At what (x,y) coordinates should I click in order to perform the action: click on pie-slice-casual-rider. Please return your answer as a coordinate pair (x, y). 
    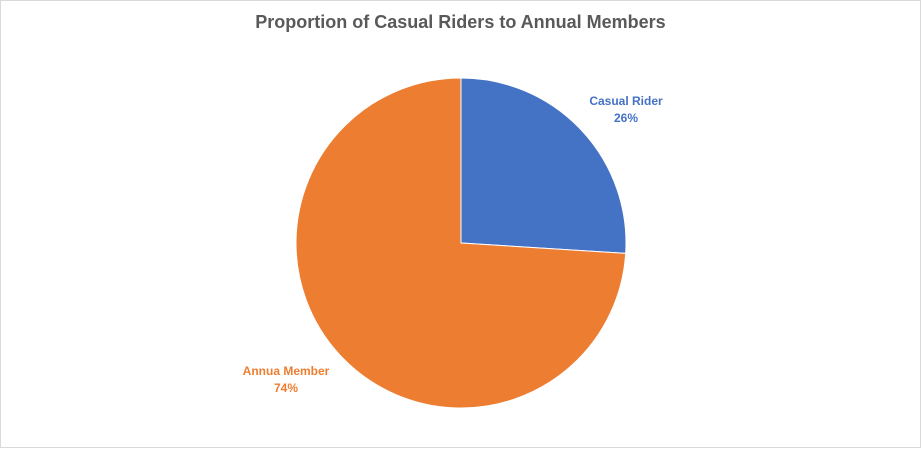
    Looking at the image, I should click on (543, 165).